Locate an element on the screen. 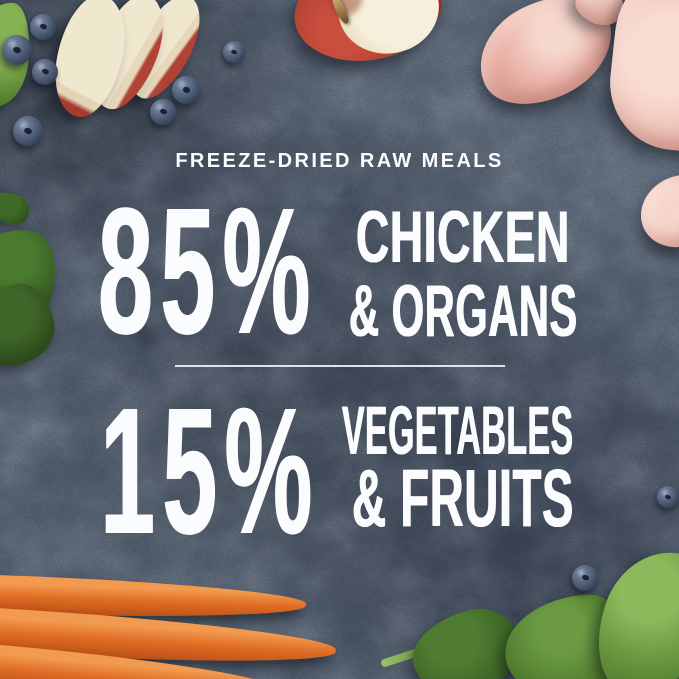 This screenshot has height=679, width=679. tagline: FREEZE-DRIED RAW MEALS is located at coordinates (339, 161).